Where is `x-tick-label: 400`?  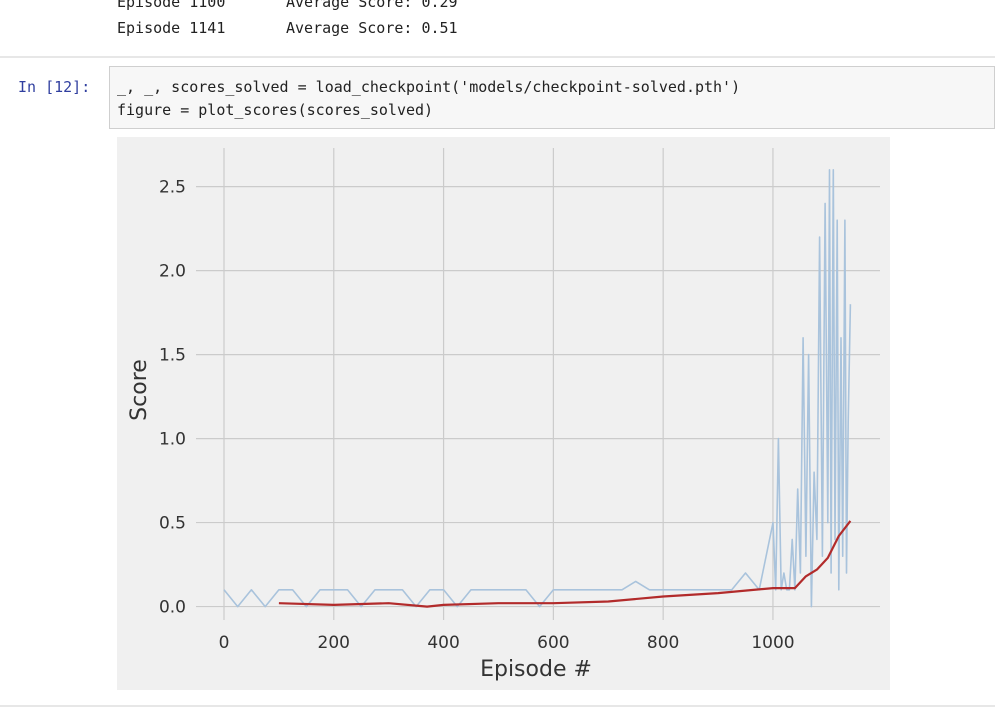 x-tick-label: 400 is located at coordinates (443, 643).